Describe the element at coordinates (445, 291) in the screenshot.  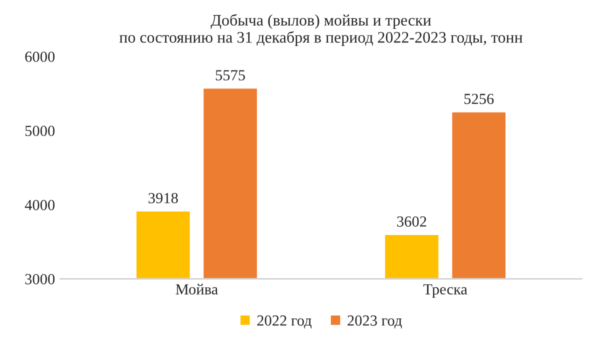
I see `x-tick-label: Треска` at that location.